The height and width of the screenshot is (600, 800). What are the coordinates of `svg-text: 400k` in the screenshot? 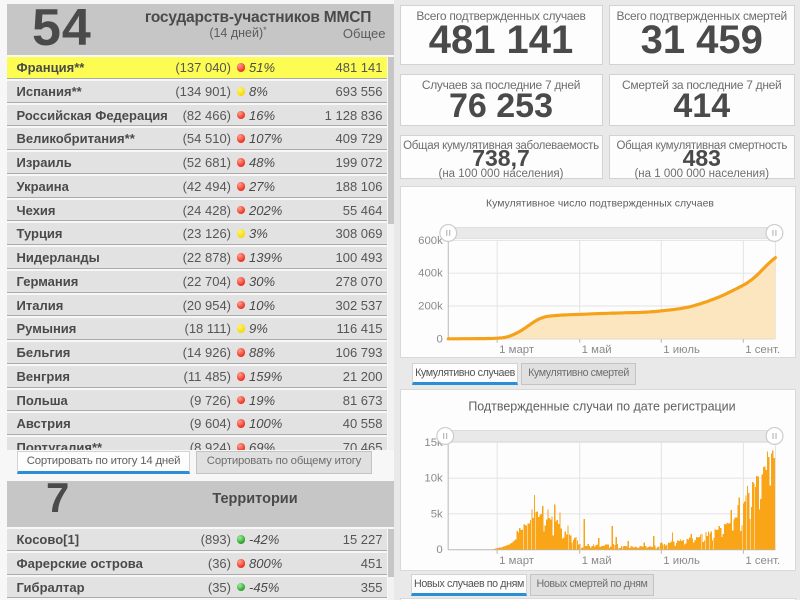 It's located at (430, 274).